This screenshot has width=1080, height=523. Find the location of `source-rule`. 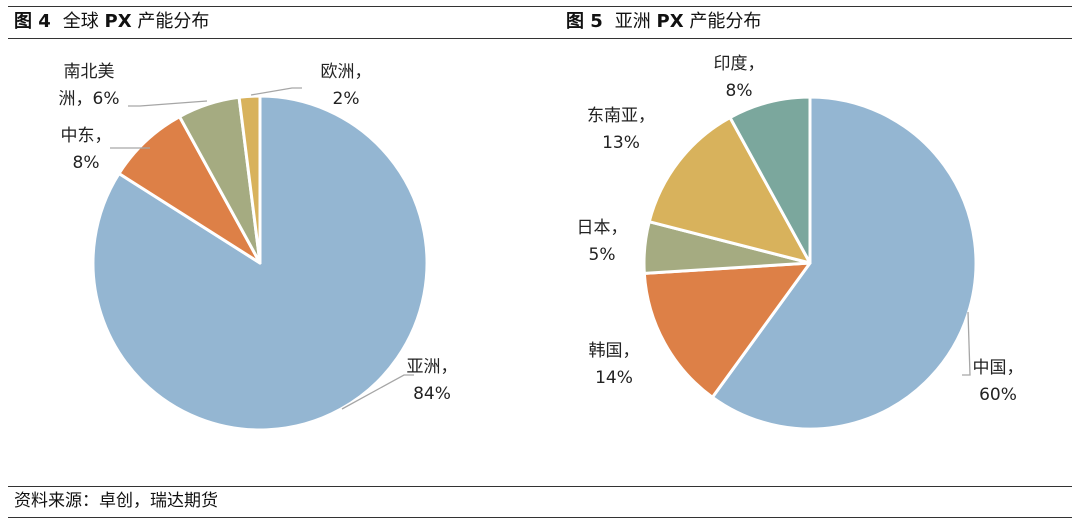

source-rule is located at coordinates (540, 486).